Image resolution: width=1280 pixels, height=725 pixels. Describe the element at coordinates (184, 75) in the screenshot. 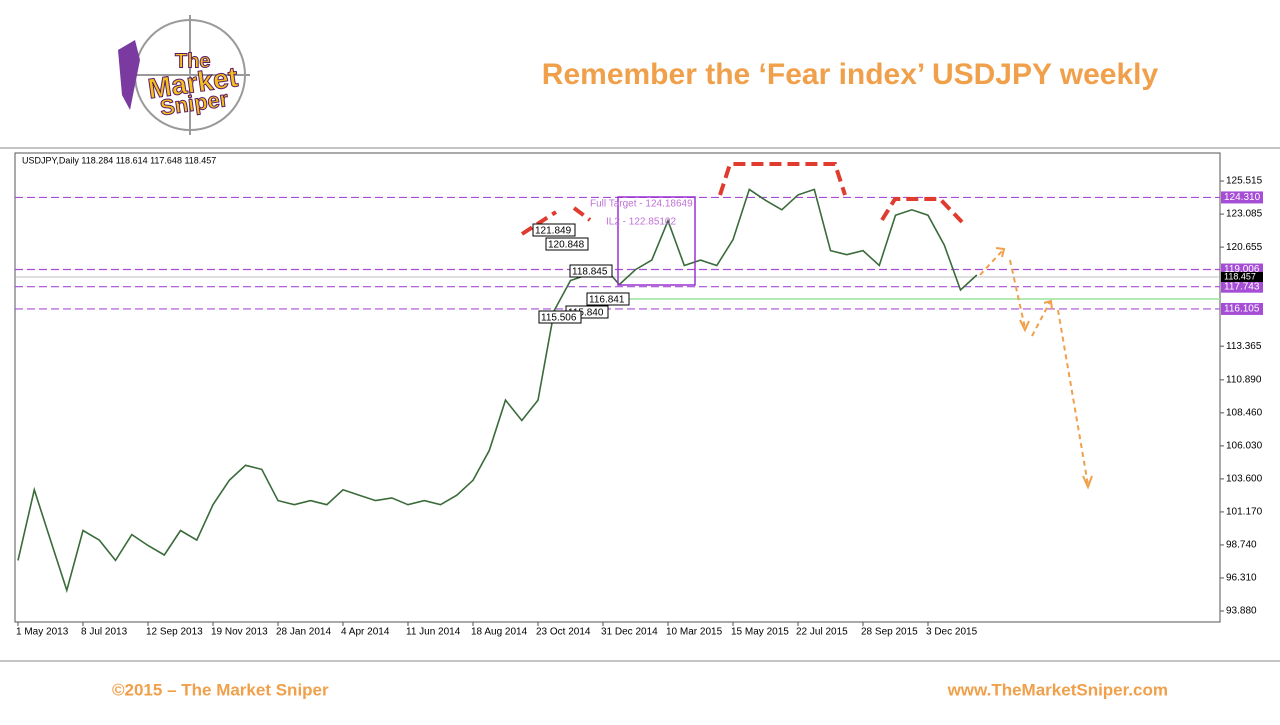

I see `logo: The Market Sniper` at that location.